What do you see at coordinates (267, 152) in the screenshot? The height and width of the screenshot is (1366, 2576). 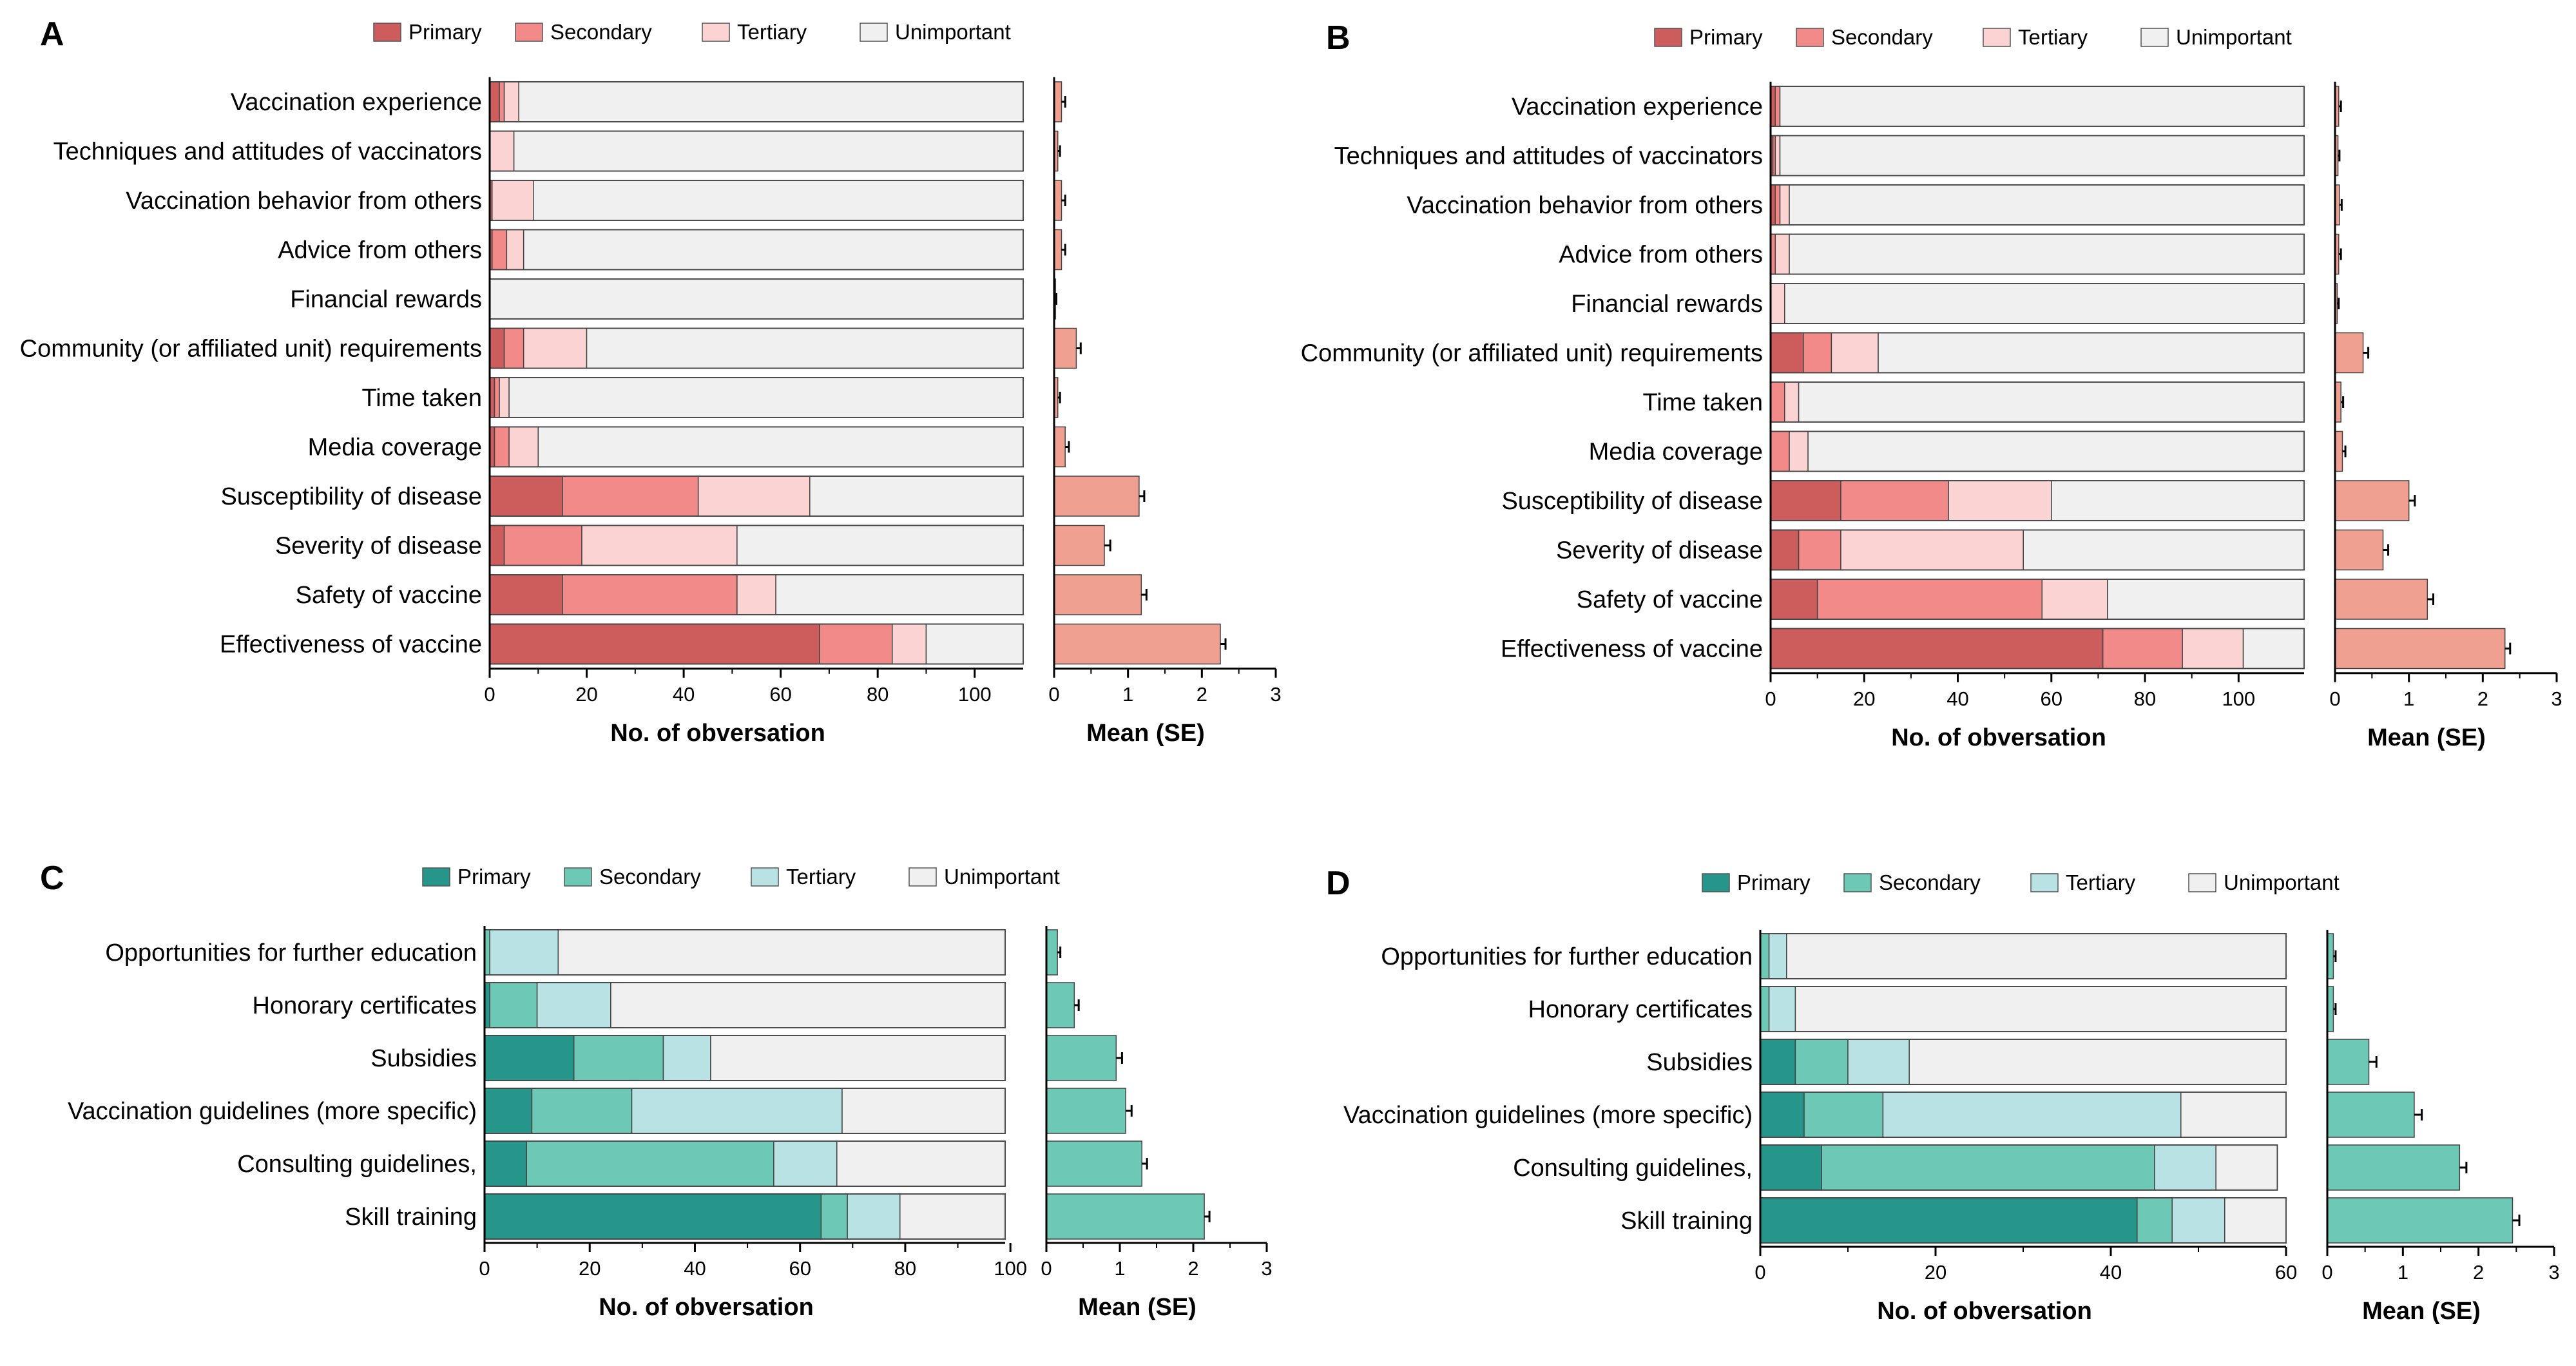 I see `category-label: Techniques and attitudes of vaccinators` at bounding box center [267, 152].